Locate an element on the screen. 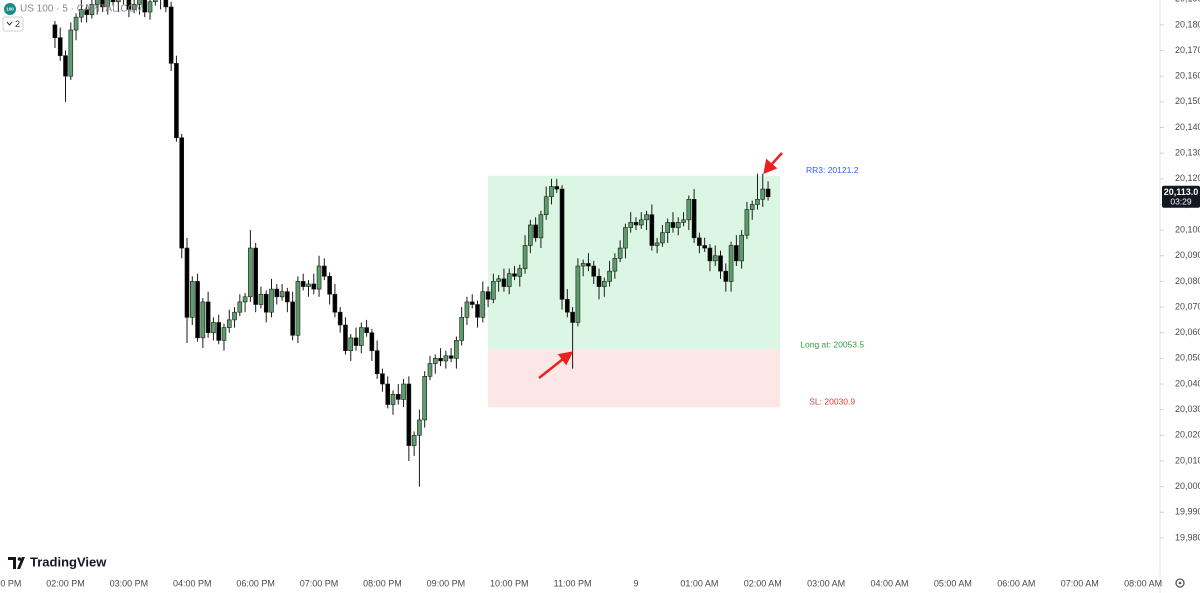 This screenshot has height=593, width=1200. x-tick-label: 02:00 PM is located at coordinates (65, 583).